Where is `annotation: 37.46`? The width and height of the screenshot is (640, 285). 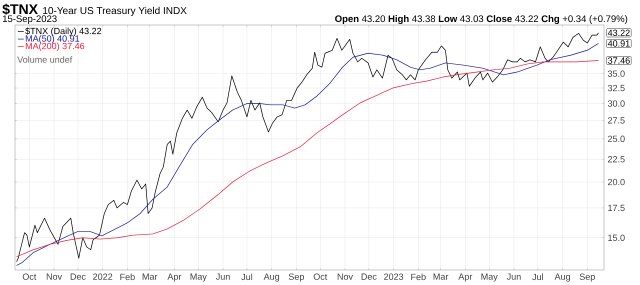
annotation: 37.46 is located at coordinates (619, 60).